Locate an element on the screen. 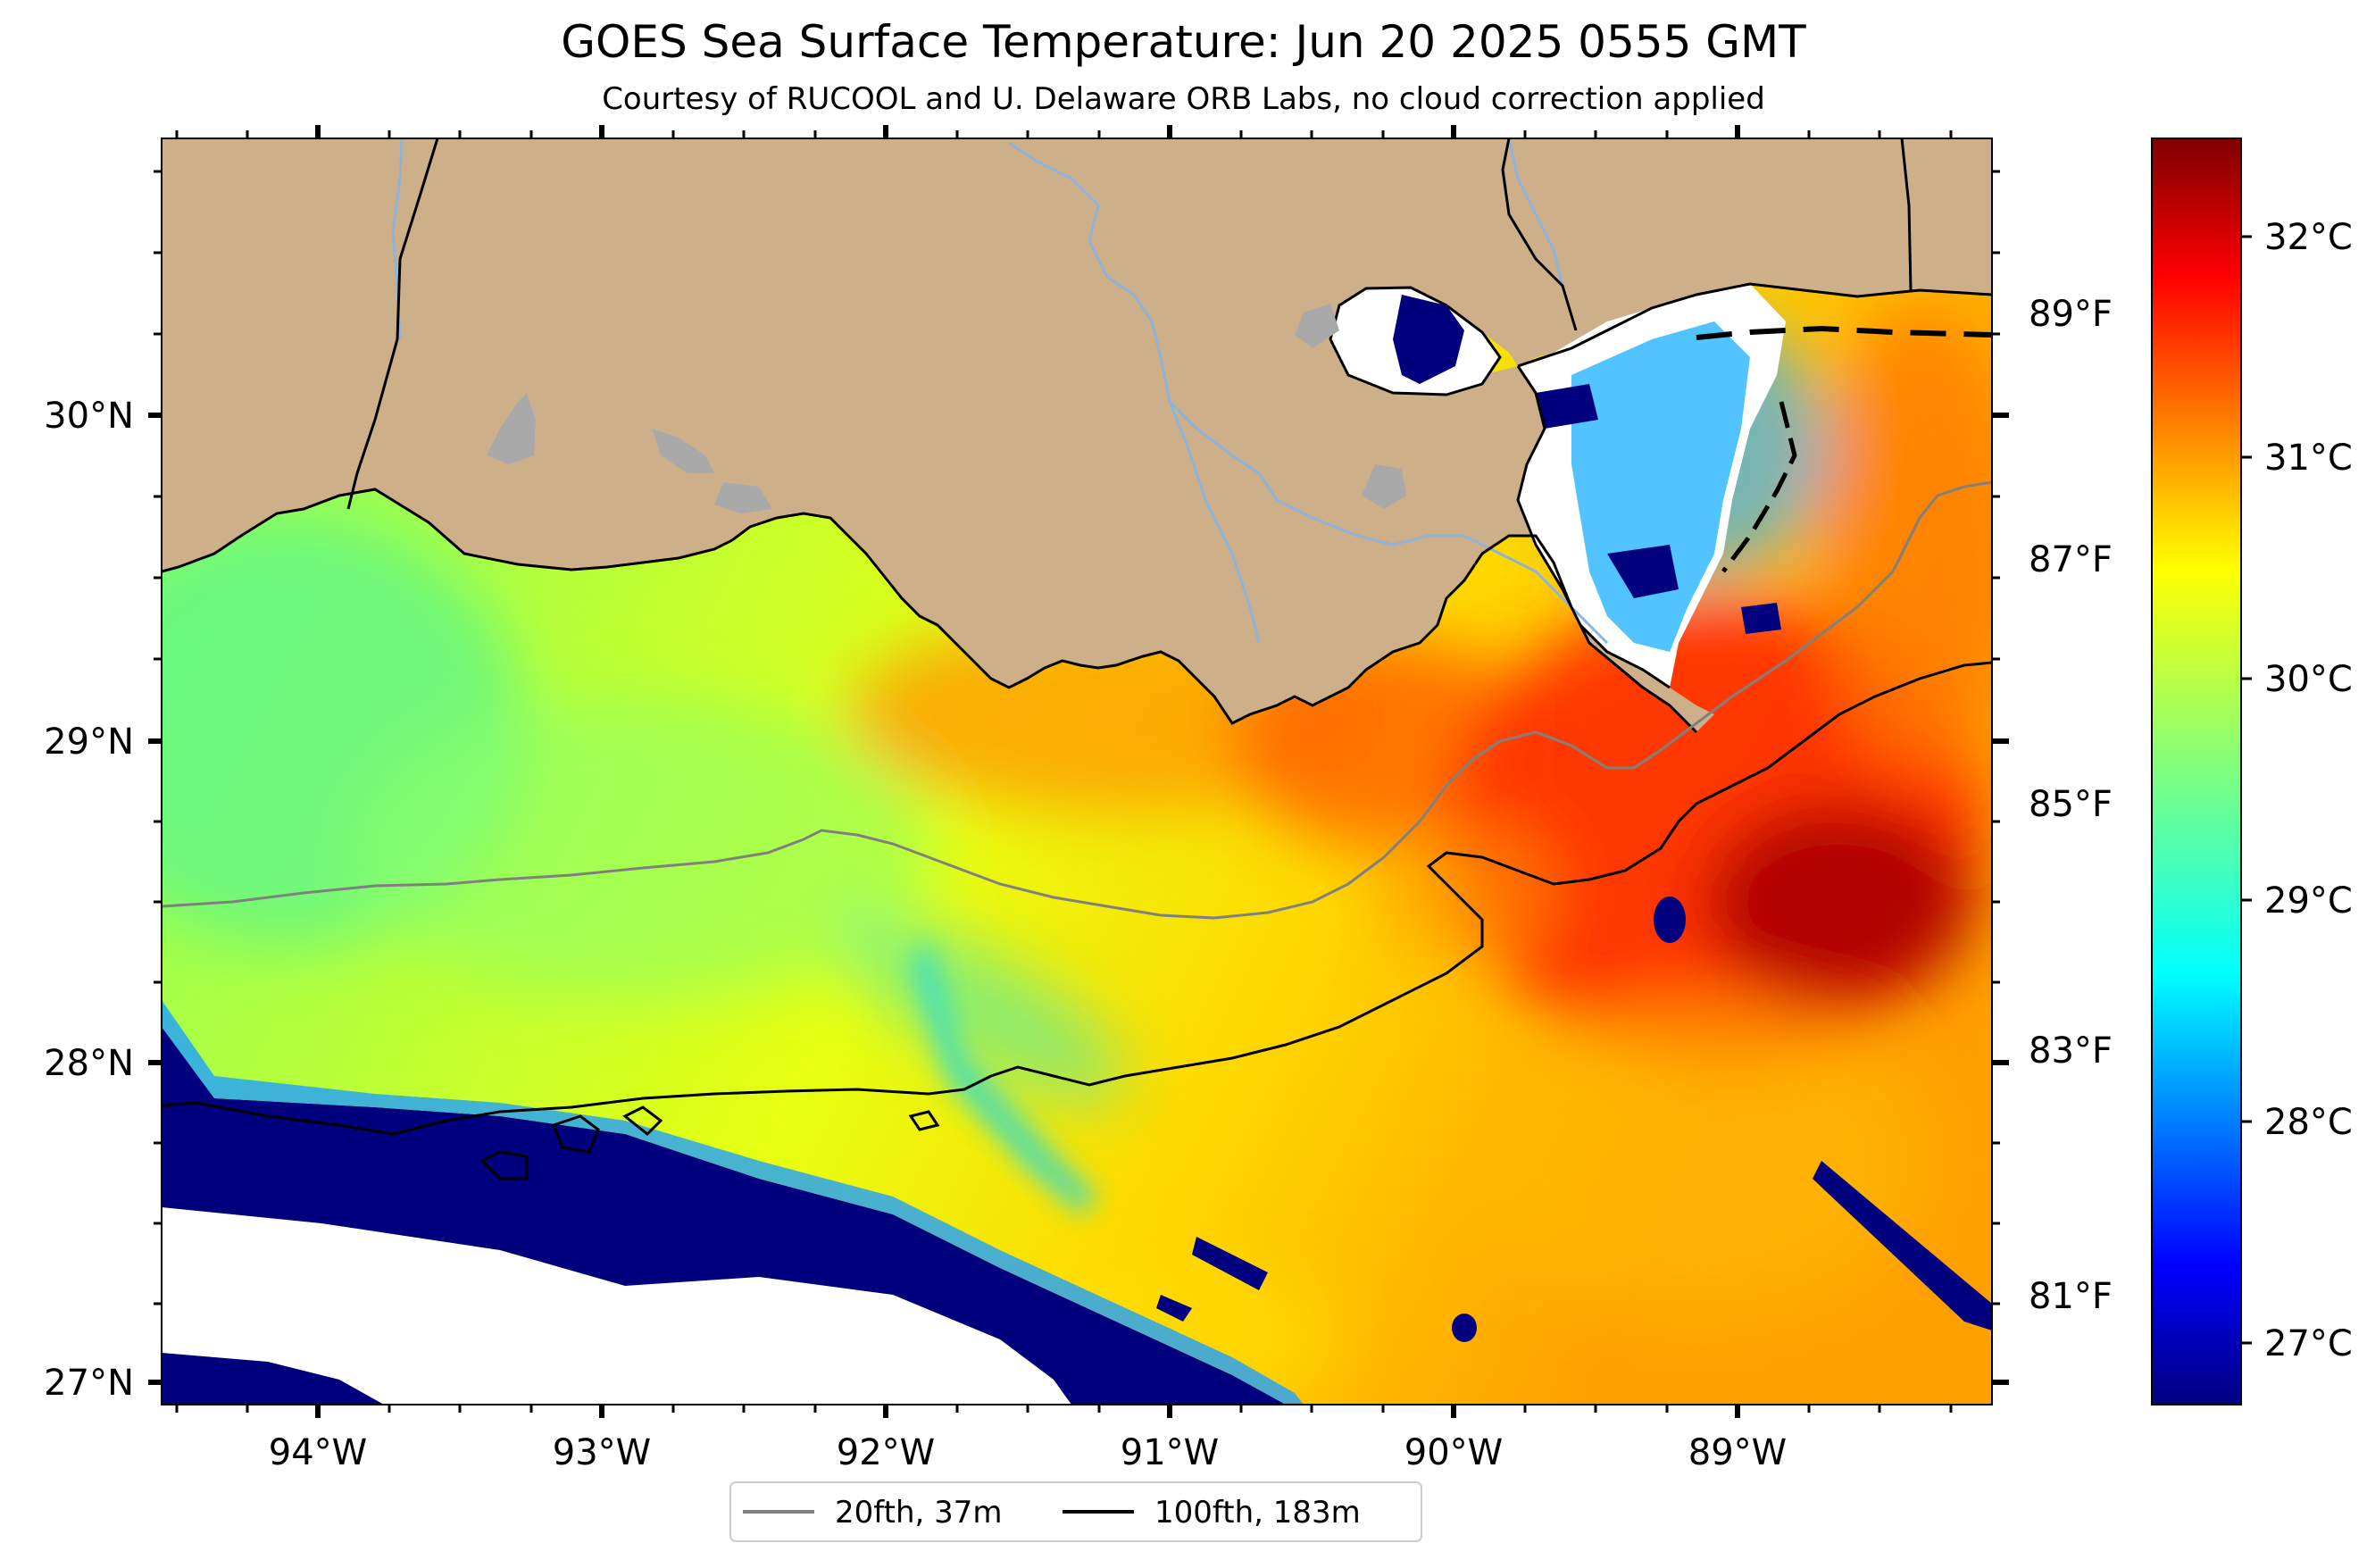  celsius-label-31: 31°C is located at coordinates (2308, 459).